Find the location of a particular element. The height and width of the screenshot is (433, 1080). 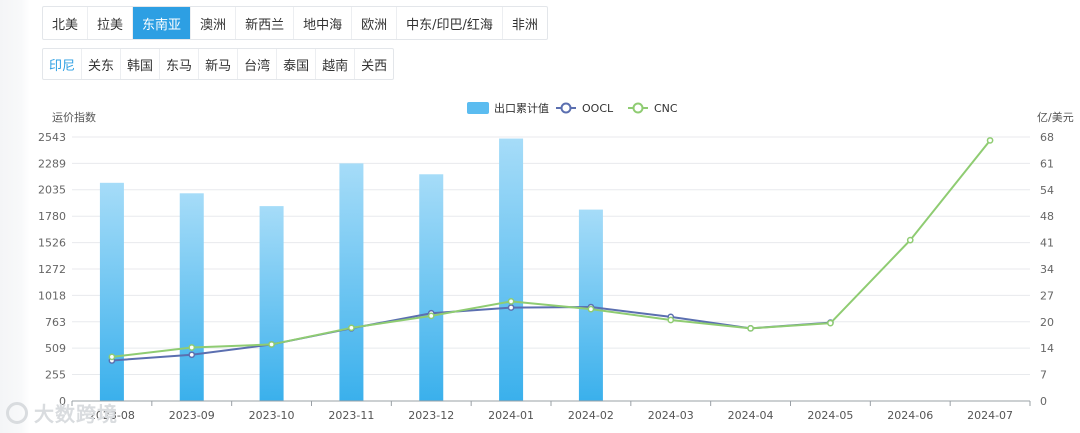

x-tick-label: 2024-05 is located at coordinates (830, 415).